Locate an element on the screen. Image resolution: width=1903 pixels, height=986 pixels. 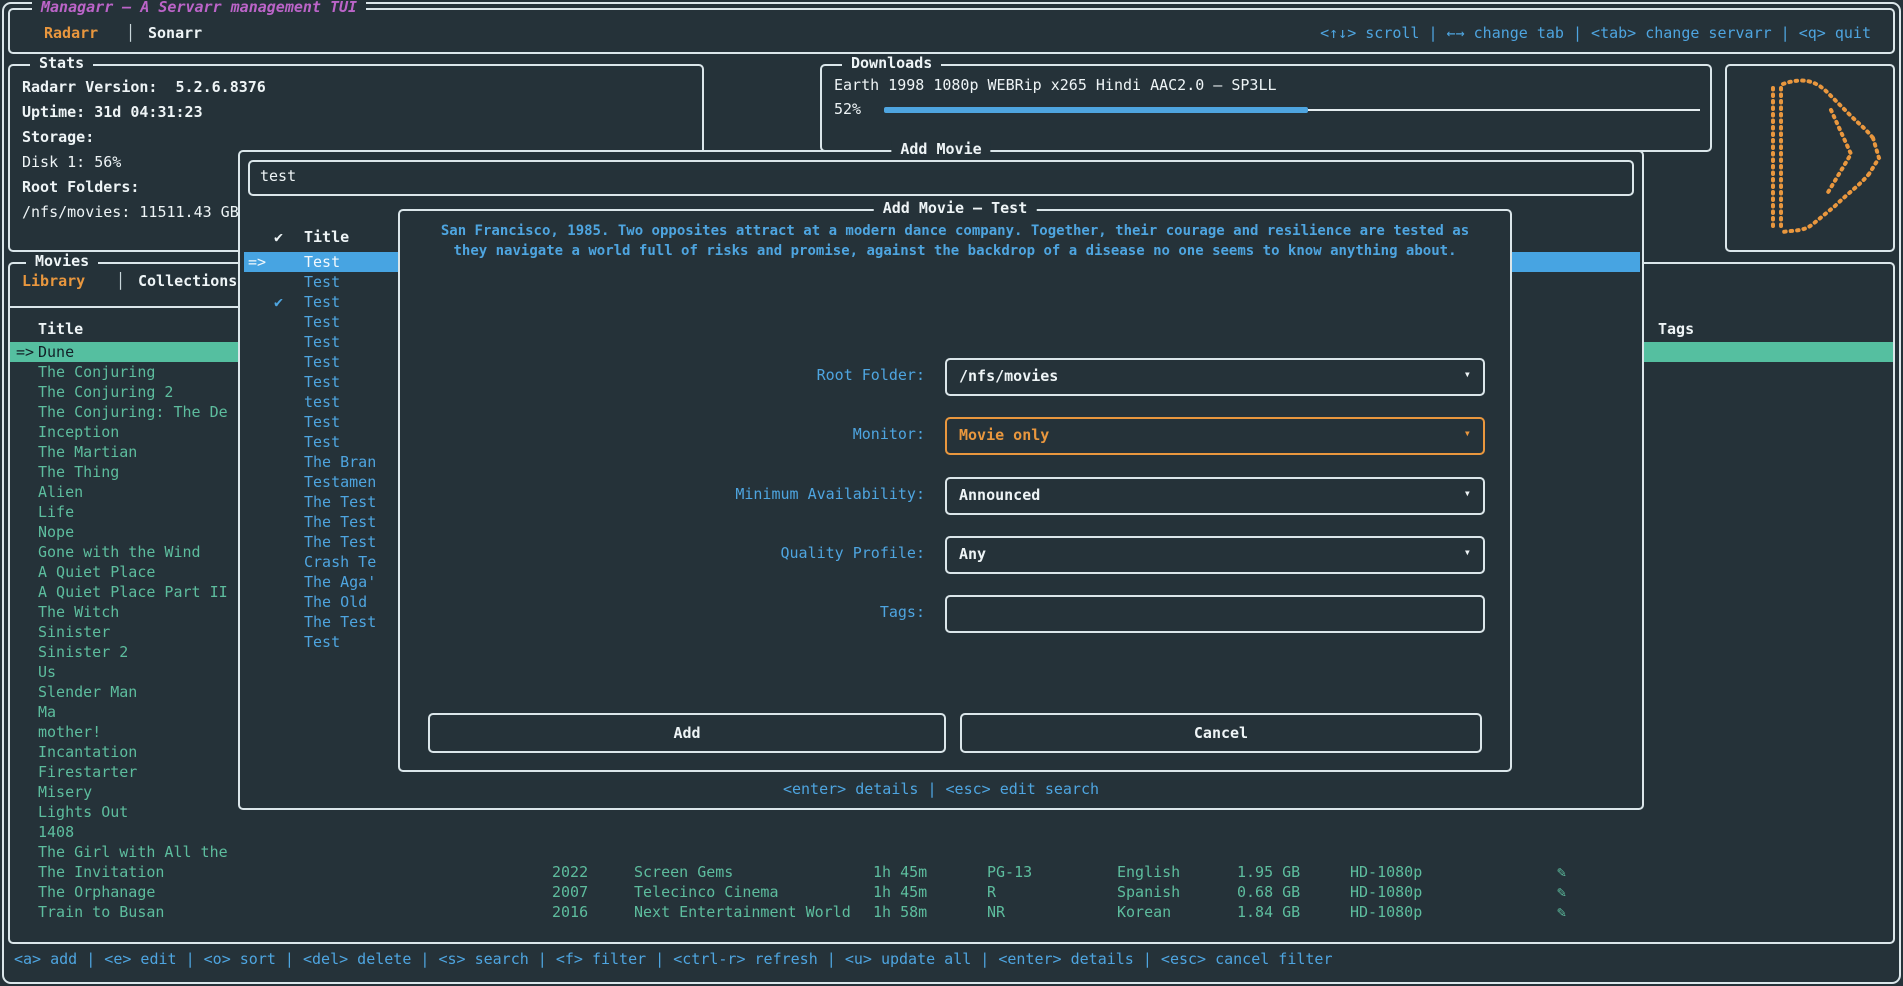
movie-row: Alien is located at coordinates (951, 492).